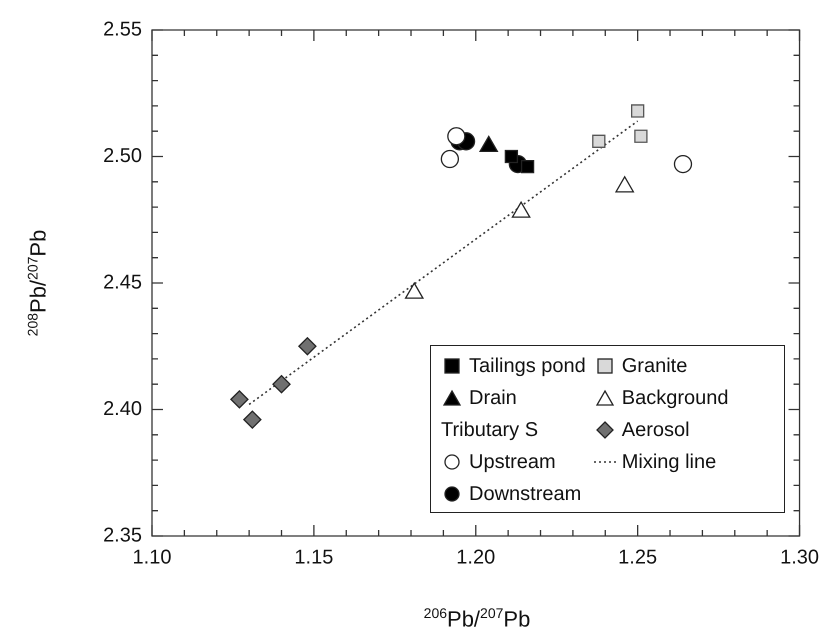  What do you see at coordinates (122, 283) in the screenshot?
I see `y-tick-label: 2.45` at bounding box center [122, 283].